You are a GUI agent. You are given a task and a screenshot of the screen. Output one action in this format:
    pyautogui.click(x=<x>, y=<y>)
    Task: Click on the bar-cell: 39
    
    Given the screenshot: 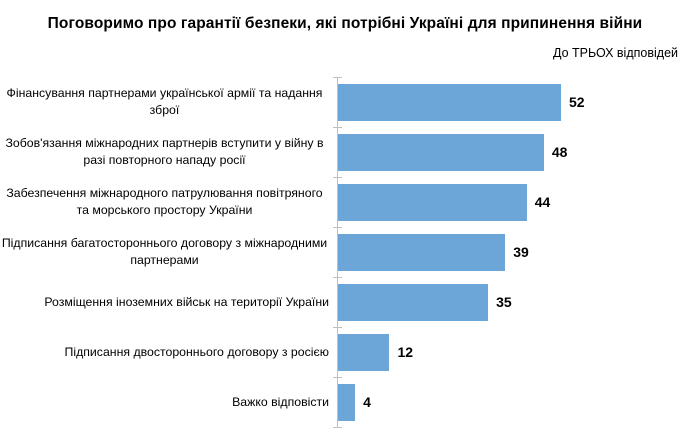 What is the action you would take?
    pyautogui.click(x=509, y=252)
    